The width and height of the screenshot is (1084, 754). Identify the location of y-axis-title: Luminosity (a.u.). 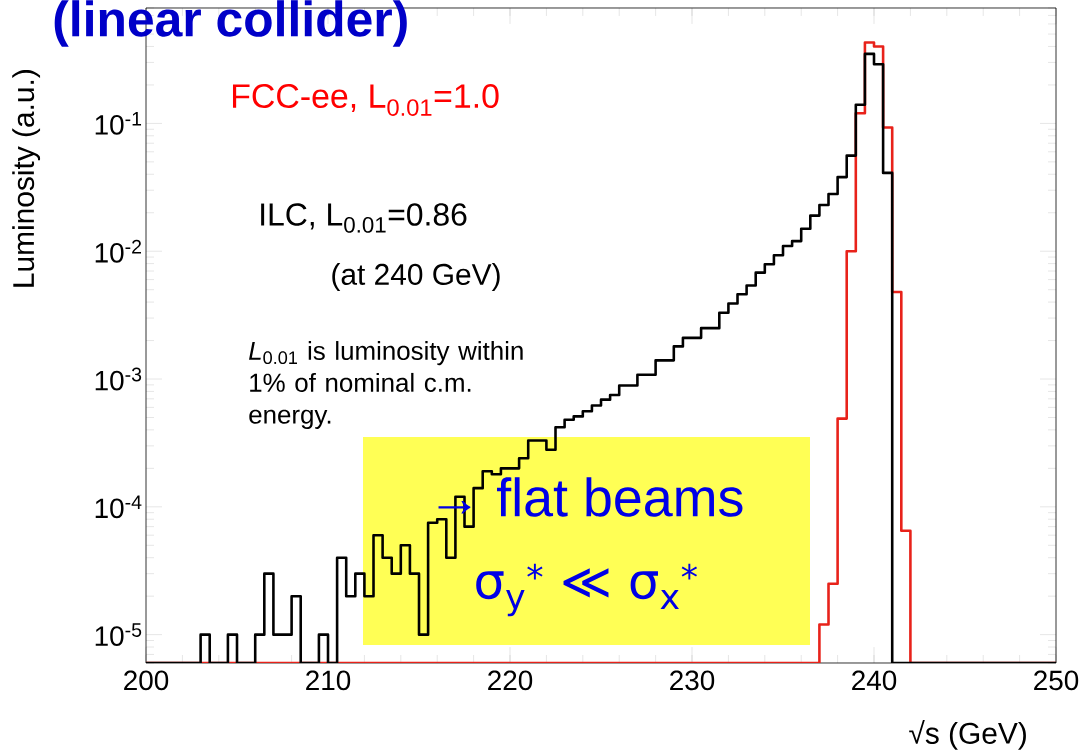
(26, 178).